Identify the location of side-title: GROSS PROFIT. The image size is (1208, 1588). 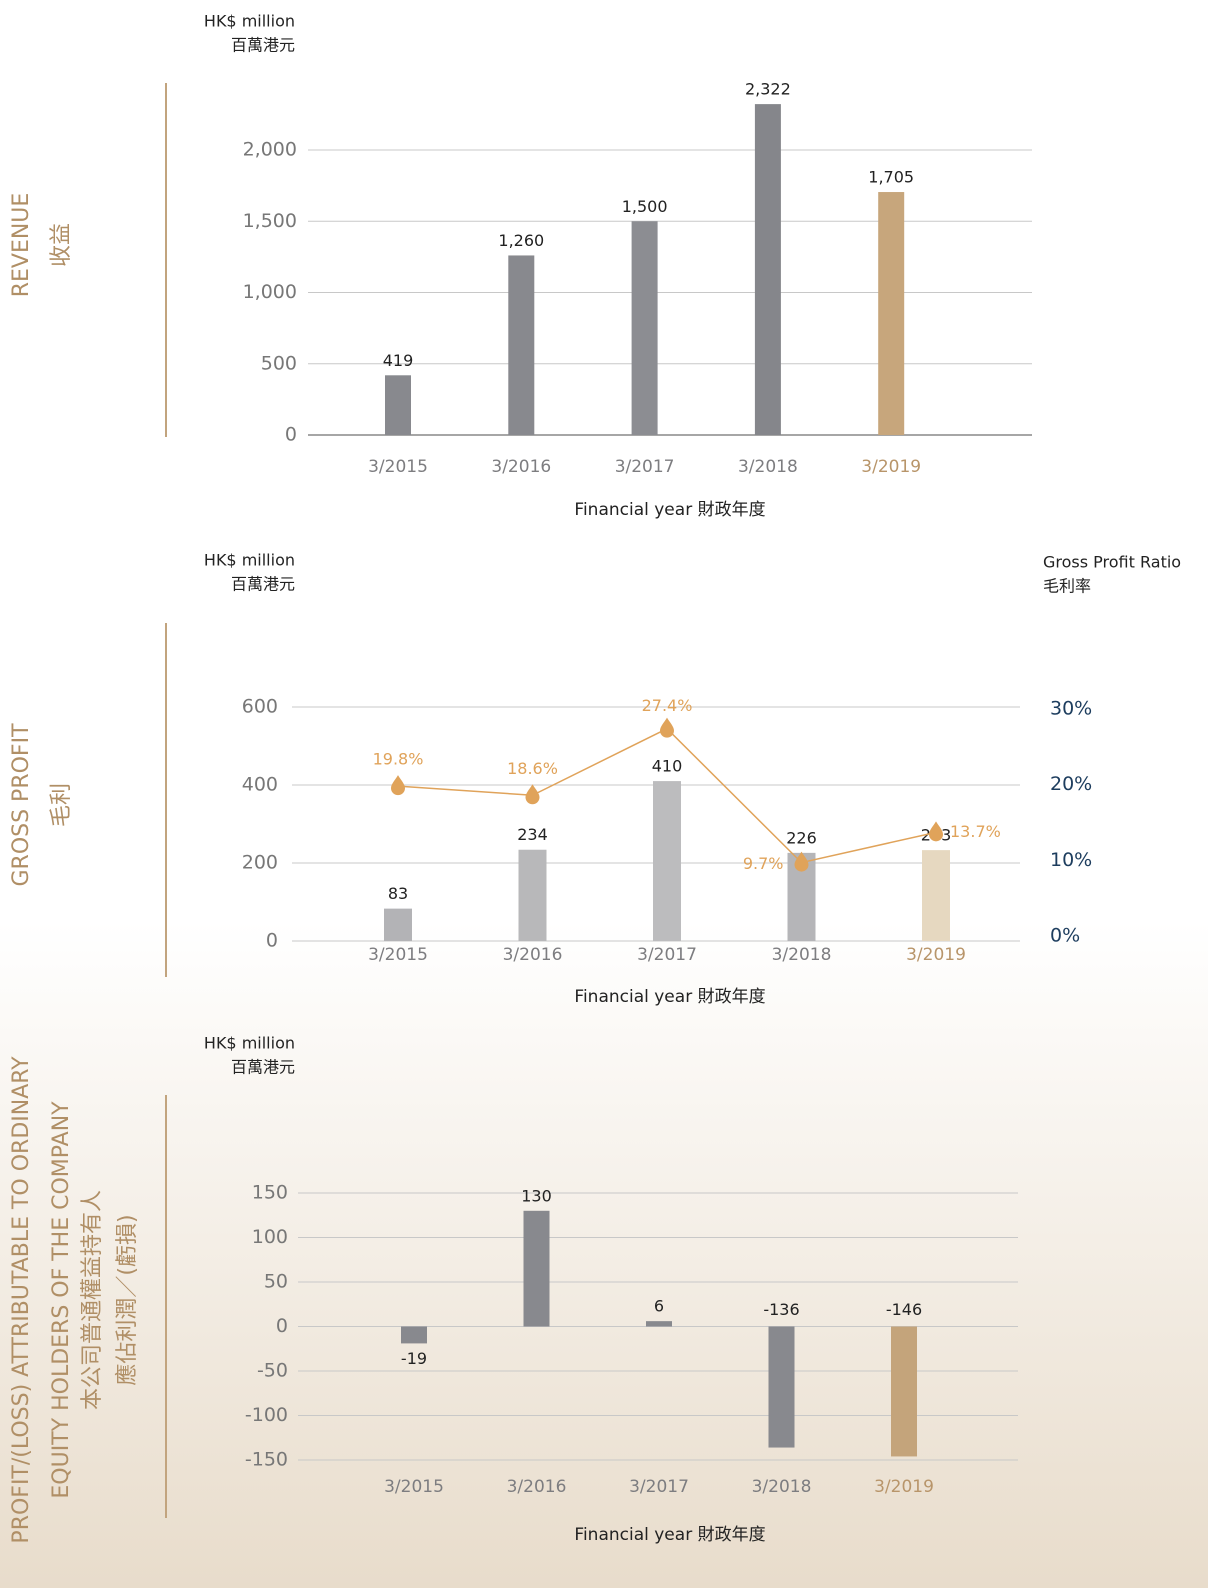
(21, 805).